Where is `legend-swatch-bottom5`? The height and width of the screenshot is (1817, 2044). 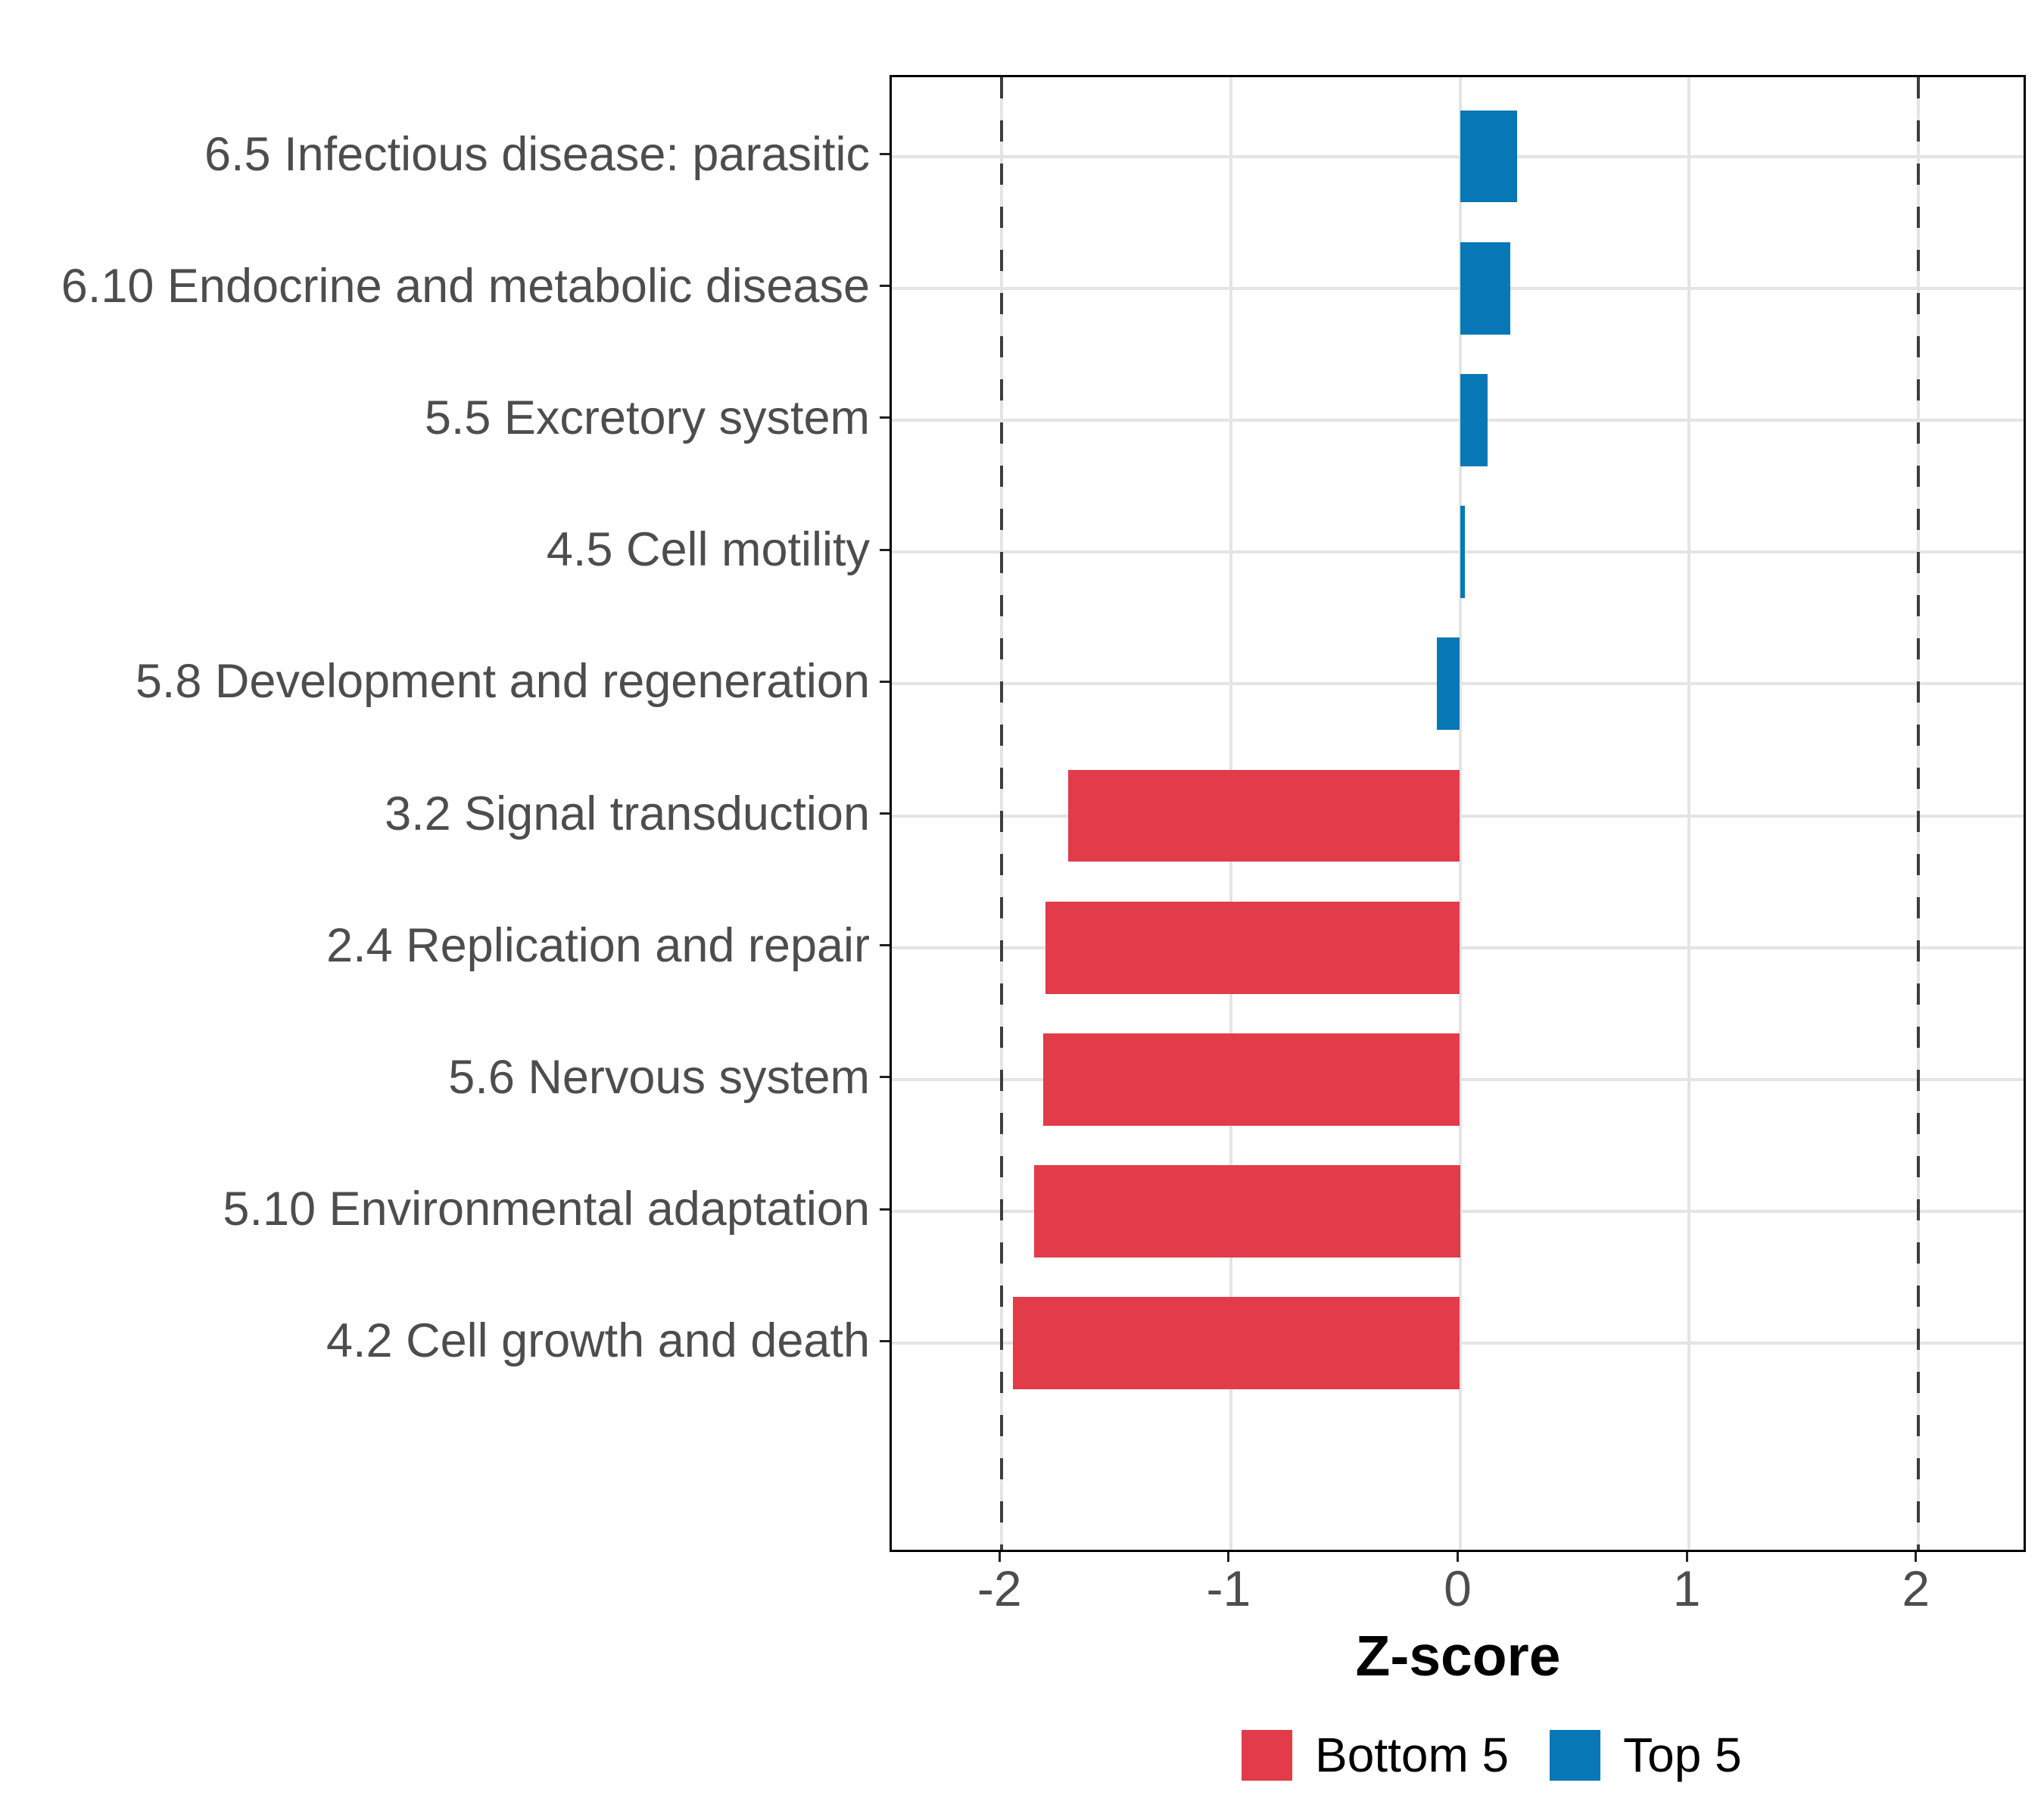 legend-swatch-bottom5 is located at coordinates (1267, 1755).